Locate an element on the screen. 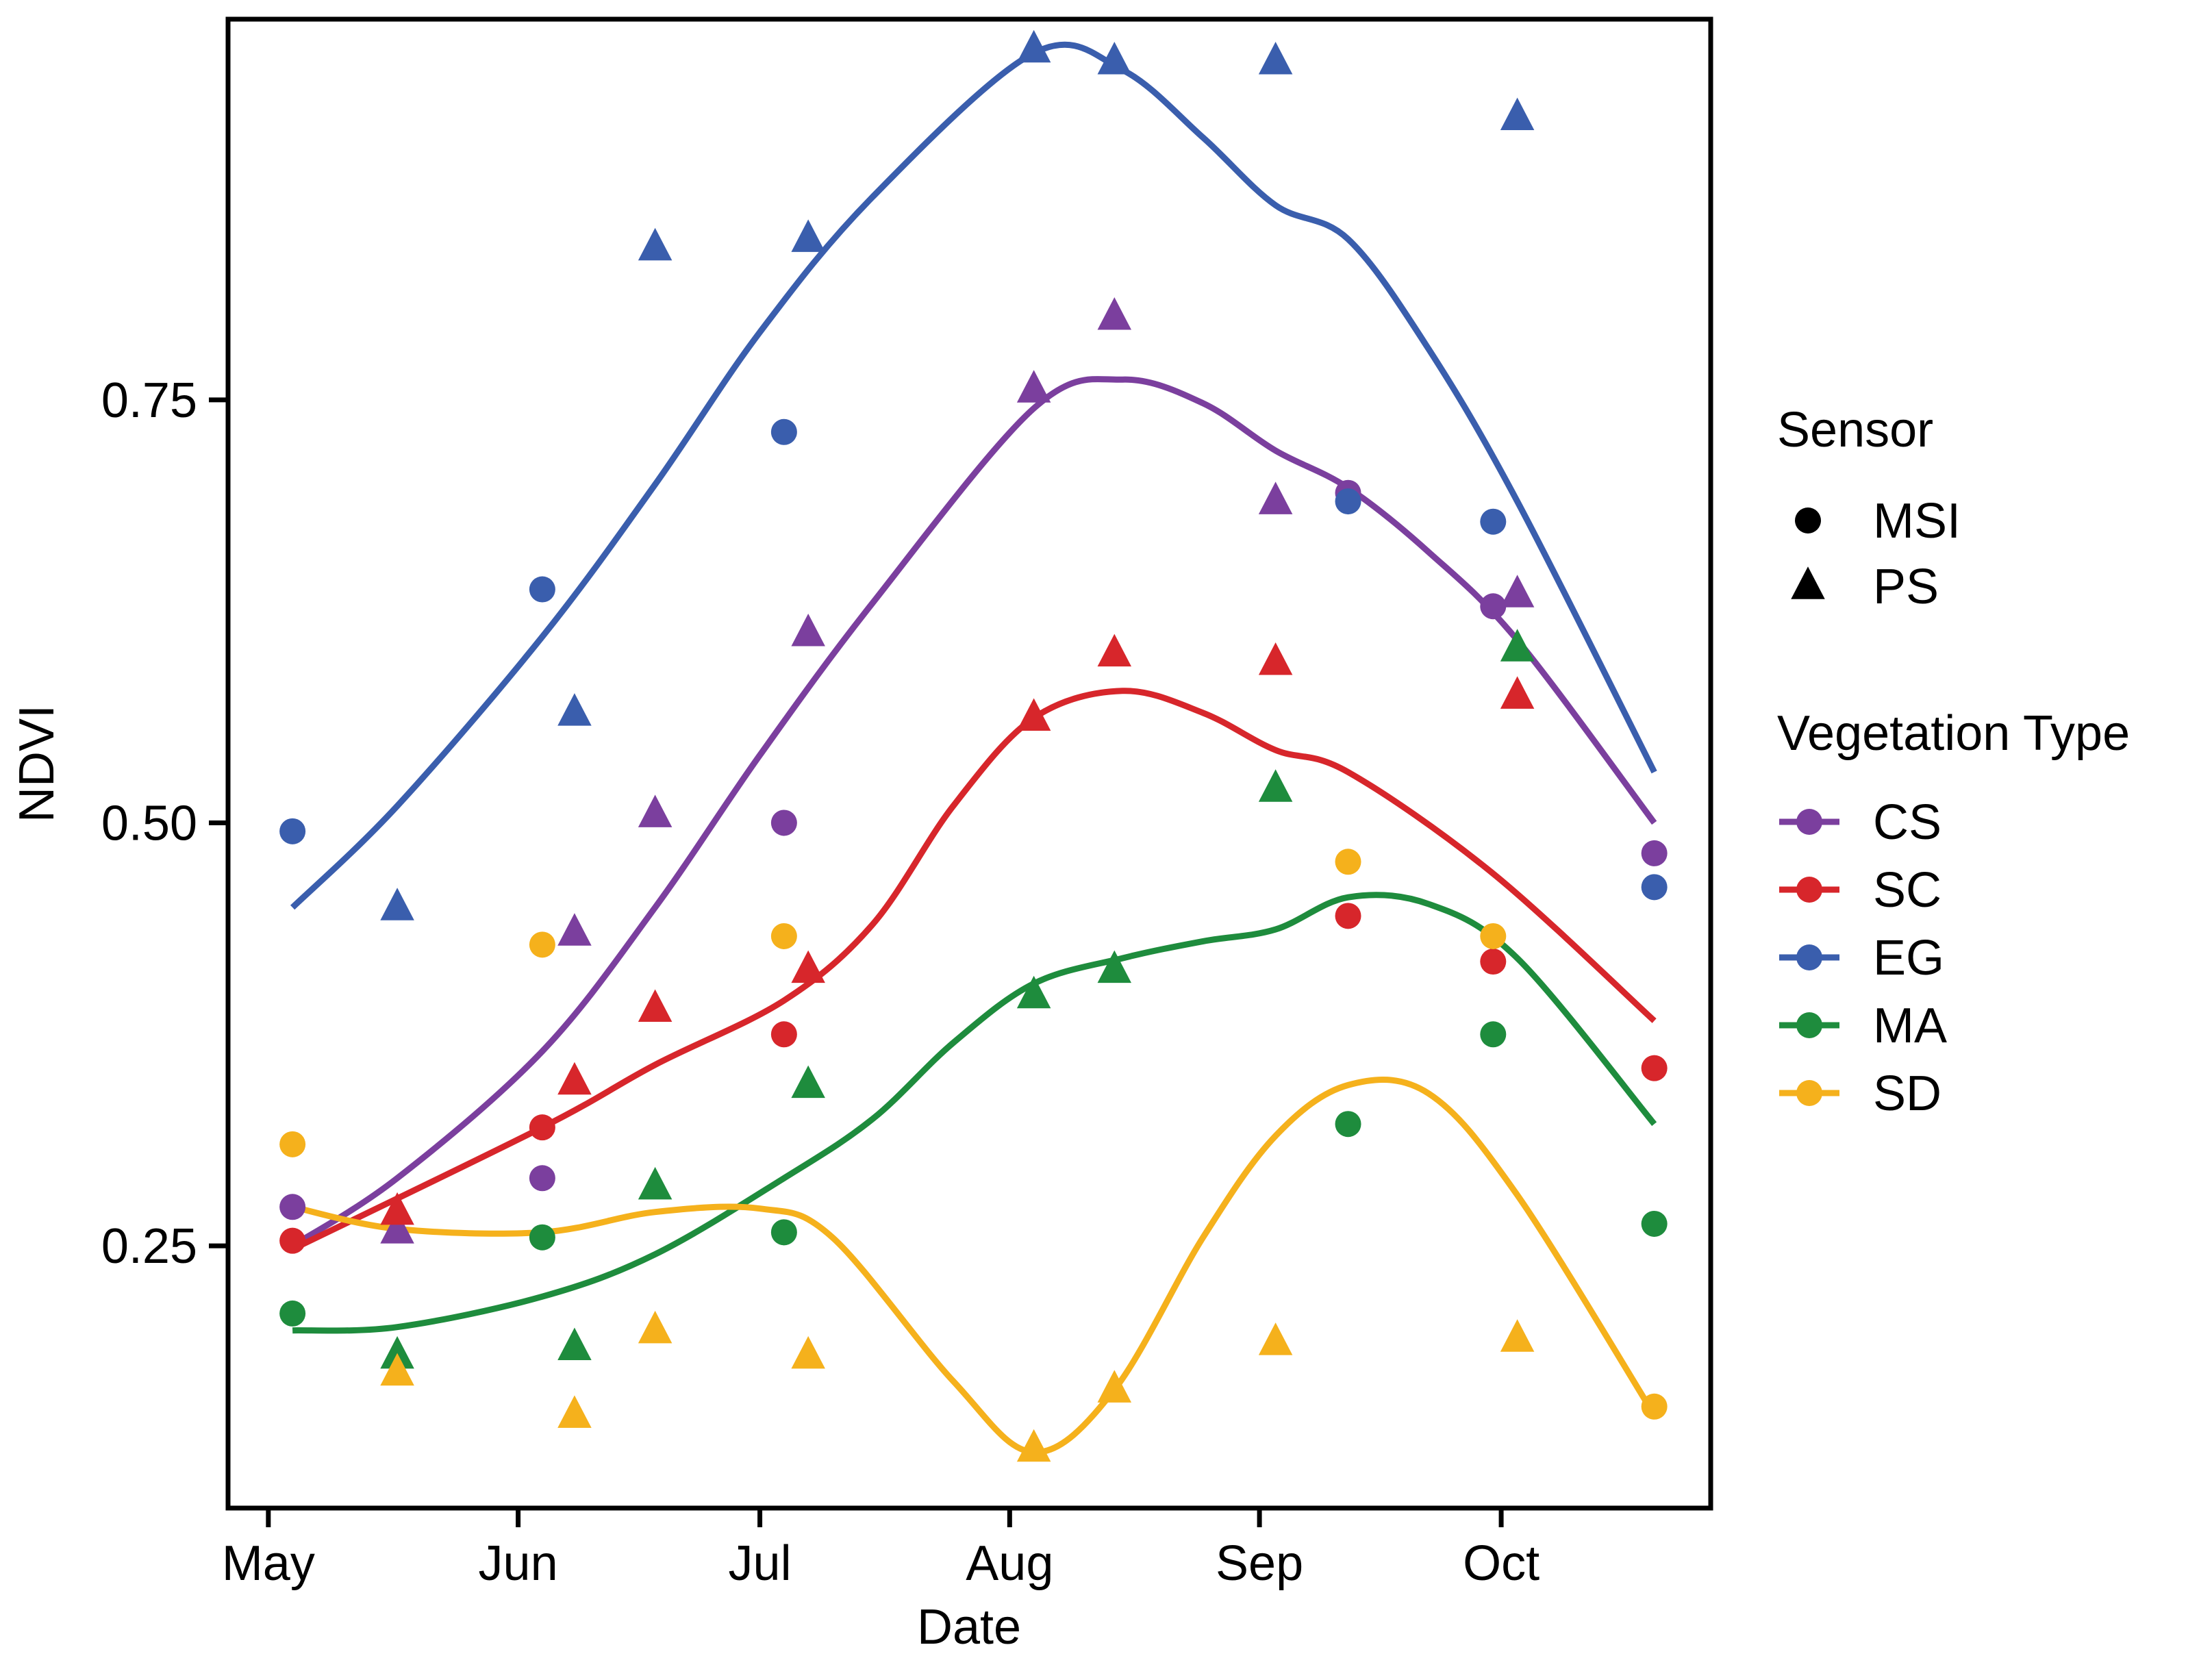  legend-type-item-sc: SC is located at coordinates (1860, 890).